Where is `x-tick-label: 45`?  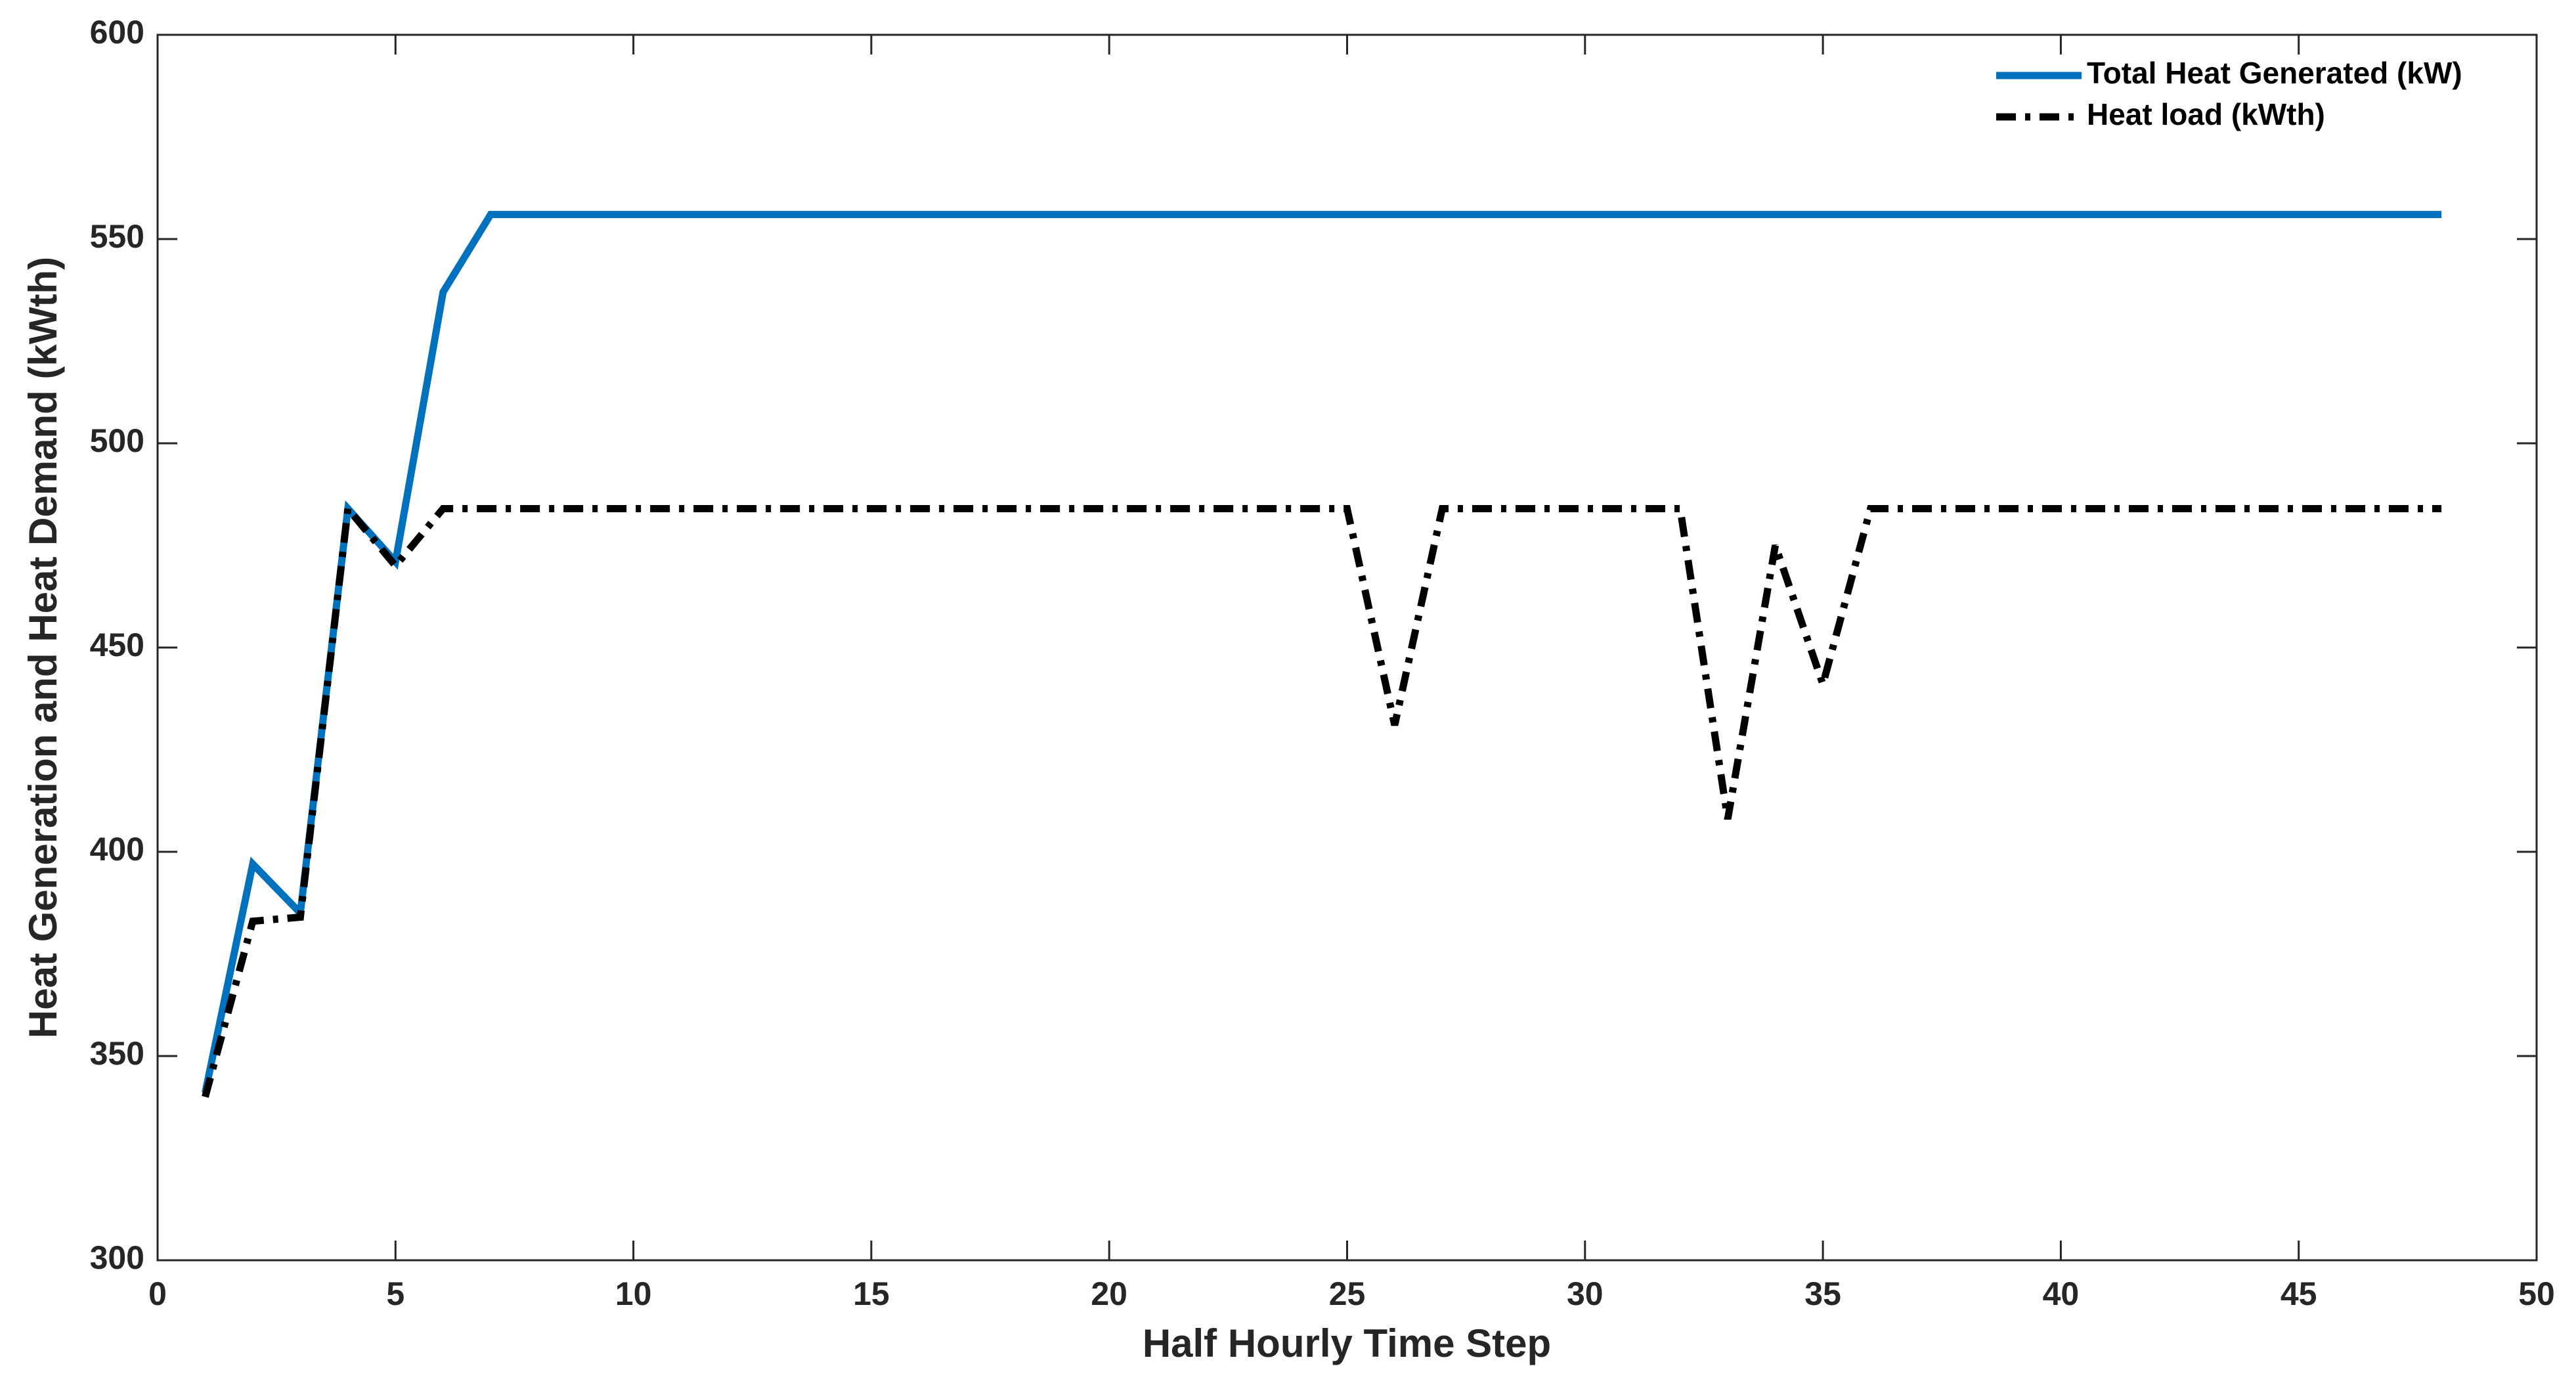 x-tick-label: 45 is located at coordinates (2299, 1293).